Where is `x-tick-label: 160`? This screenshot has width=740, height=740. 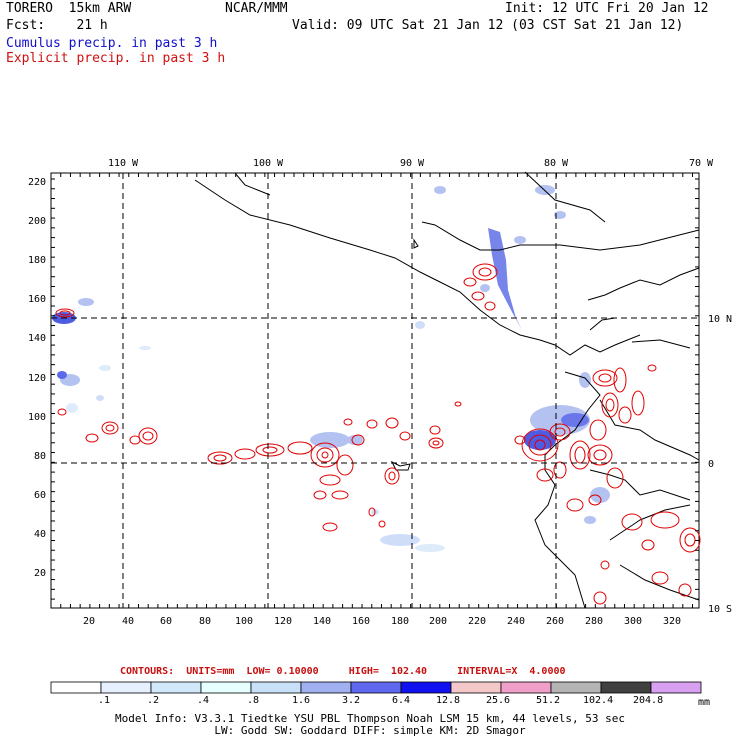
x-tick-label: 160 is located at coordinates (361, 621).